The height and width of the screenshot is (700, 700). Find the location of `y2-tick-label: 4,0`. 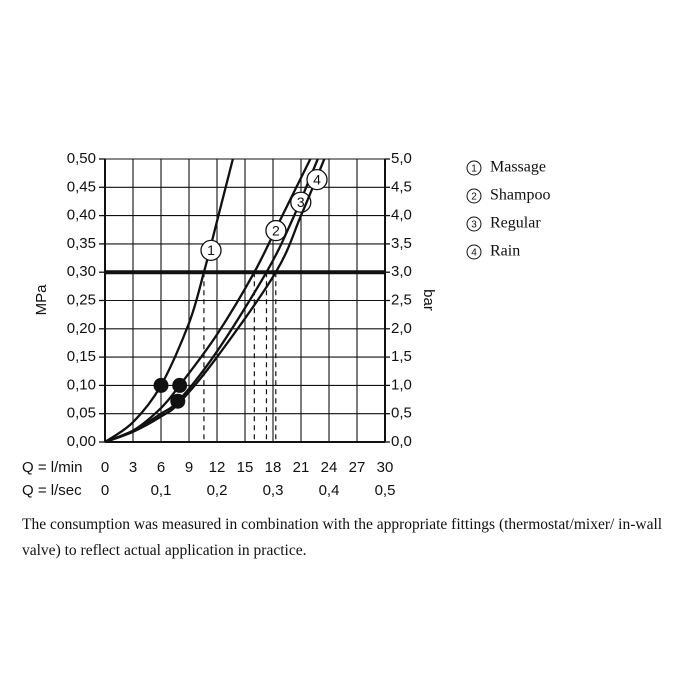

y2-tick-label: 4,0 is located at coordinates (401, 215).